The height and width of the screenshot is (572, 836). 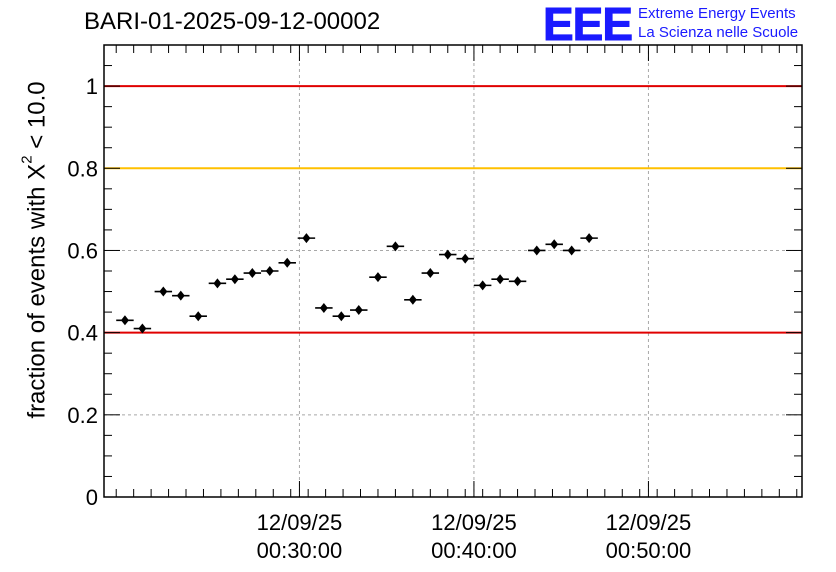 I want to click on x-tick-label-time: 00:50:00, so click(x=649, y=550).